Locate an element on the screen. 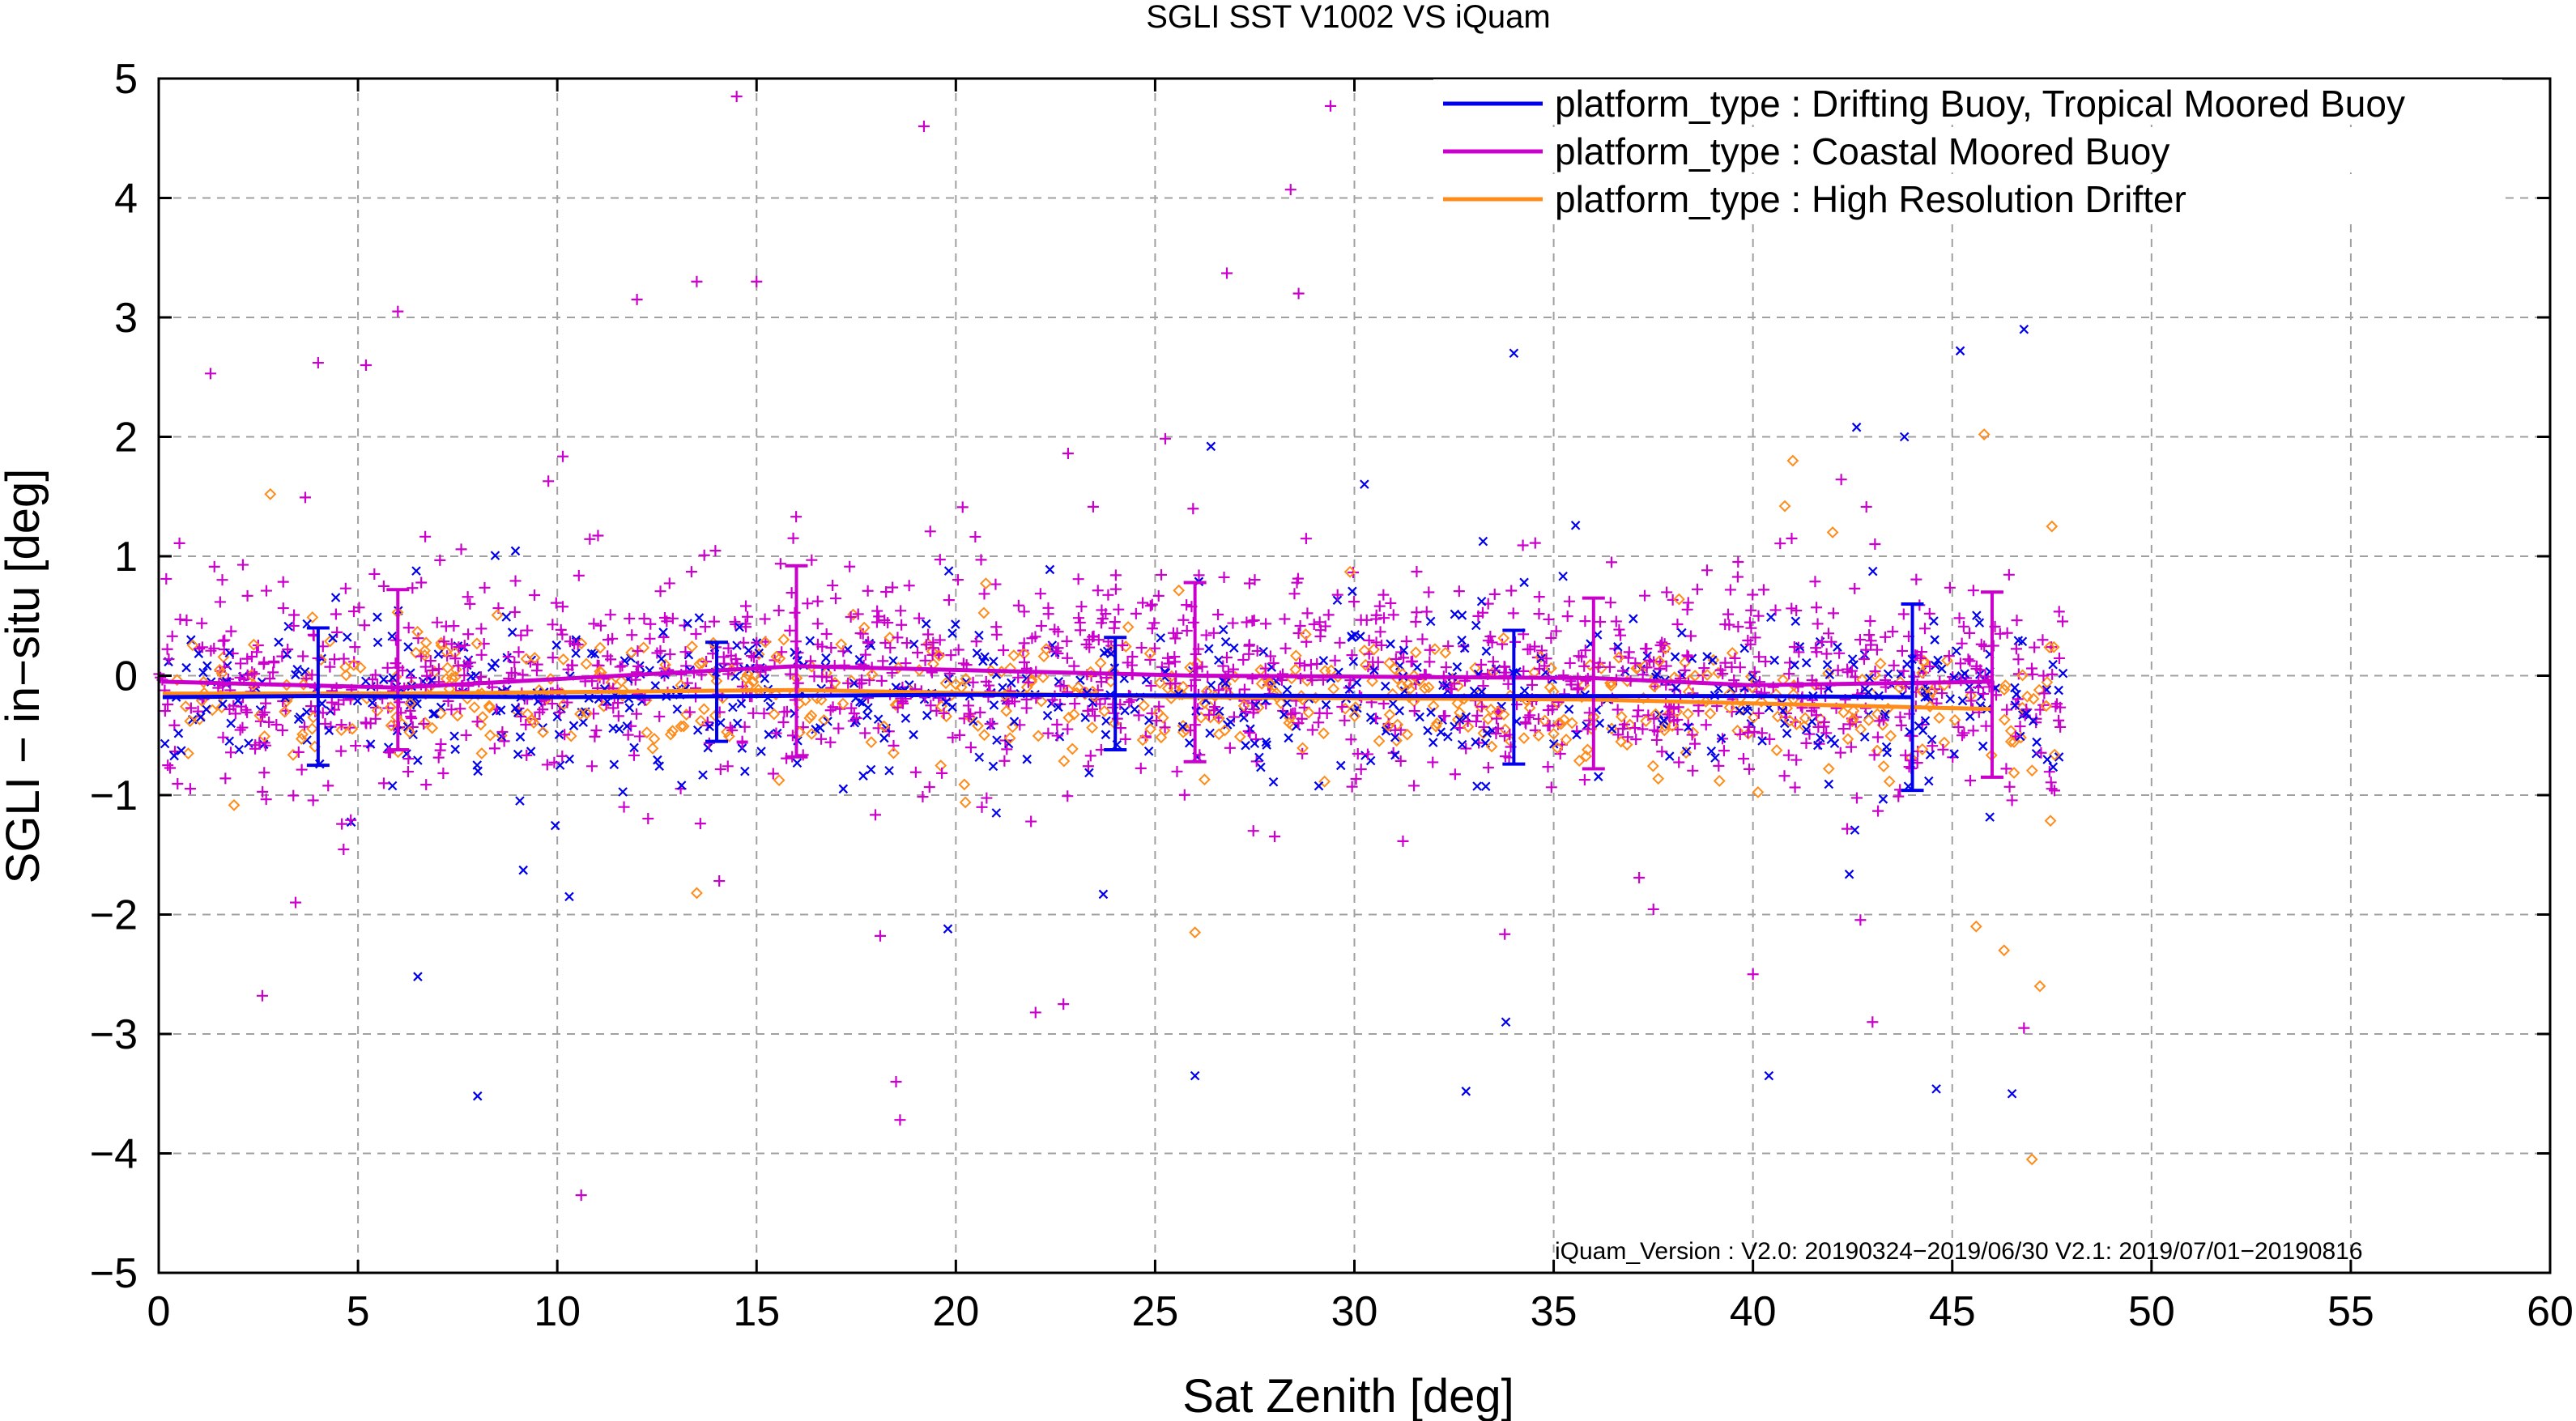 The height and width of the screenshot is (1421, 2576). chart-title: SGLI SST V1002 VS iQuam is located at coordinates (1348, 17).